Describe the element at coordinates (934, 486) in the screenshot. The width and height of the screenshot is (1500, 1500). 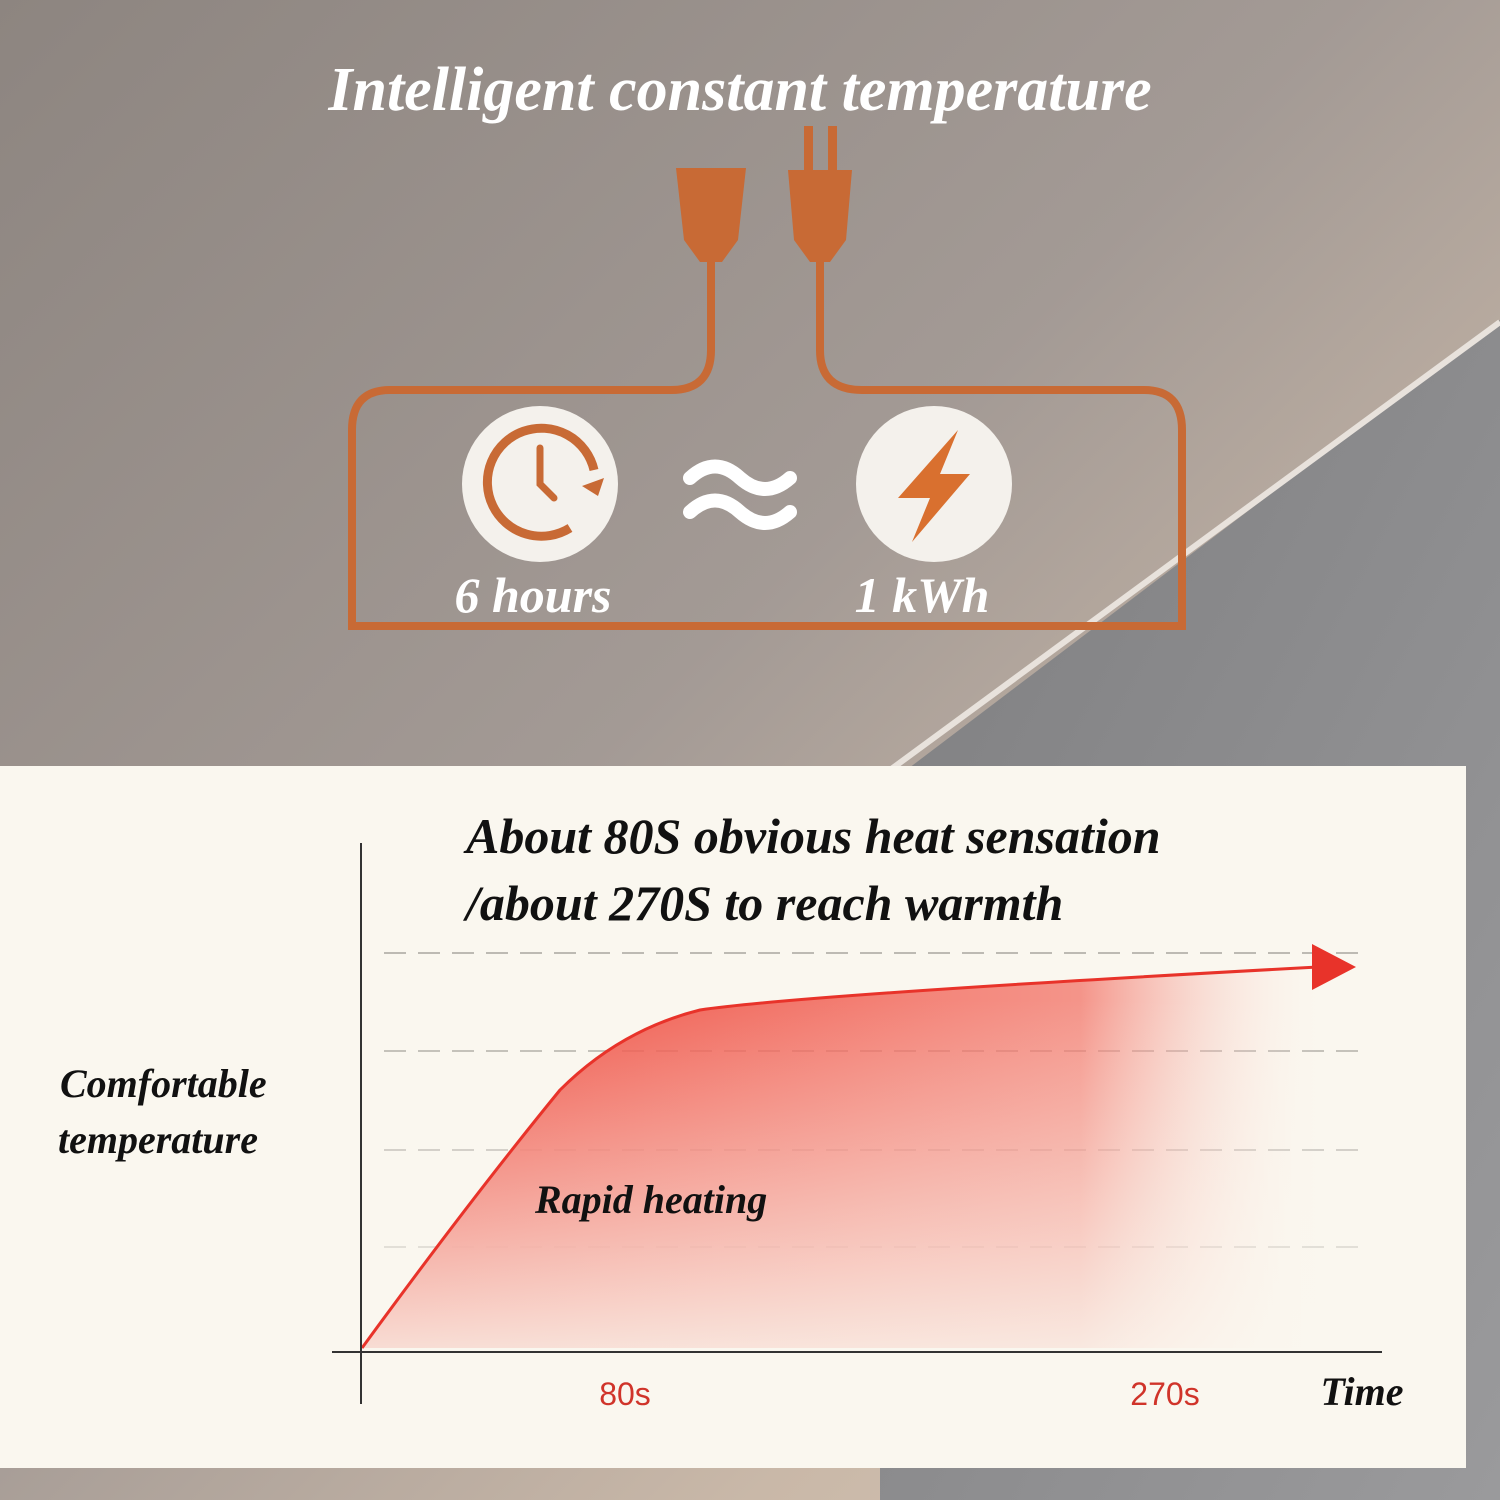
I see `lightning` at that location.